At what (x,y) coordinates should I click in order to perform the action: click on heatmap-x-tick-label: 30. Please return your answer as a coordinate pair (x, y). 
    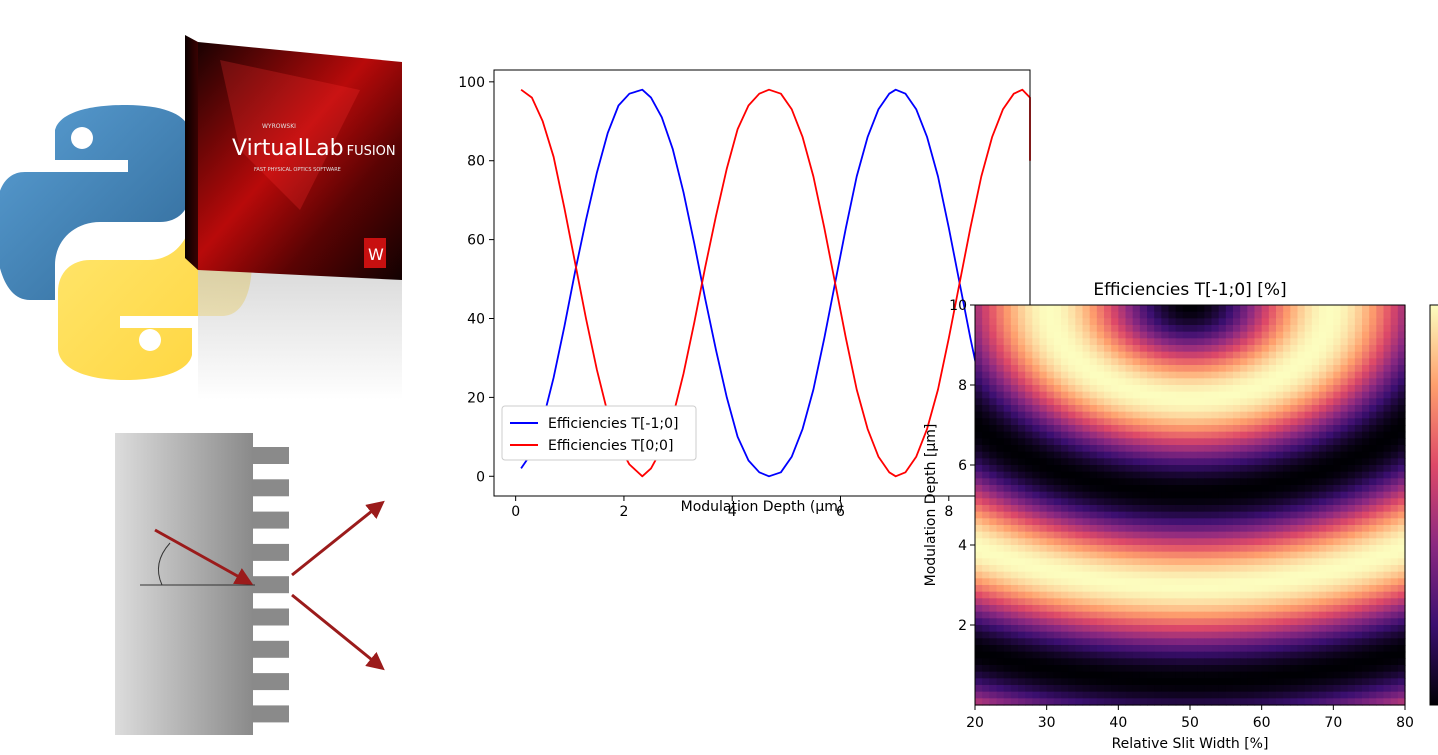
    Looking at the image, I should click on (1047, 723).